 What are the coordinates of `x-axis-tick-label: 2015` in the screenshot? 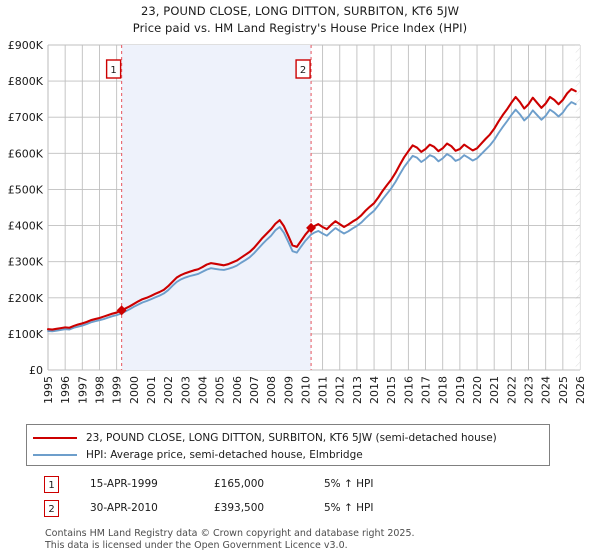 It's located at (391, 390).